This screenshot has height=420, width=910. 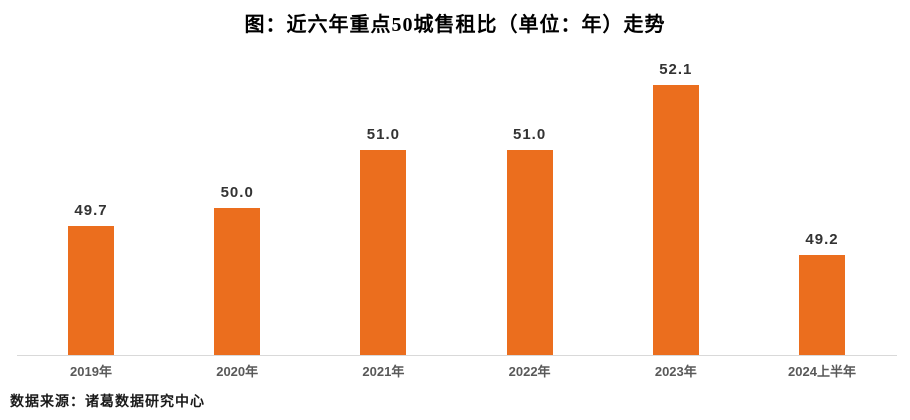 What do you see at coordinates (822, 239) in the screenshot?
I see `bar-value-label: 49.2` at bounding box center [822, 239].